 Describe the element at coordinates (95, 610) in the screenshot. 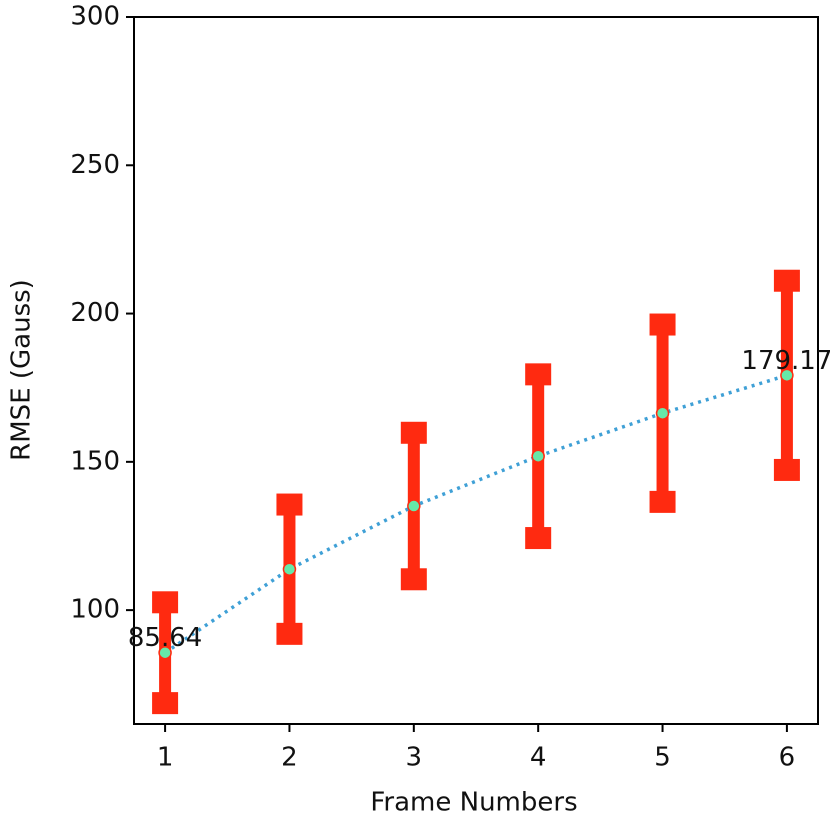

I see `y-tick-label: 100` at that location.